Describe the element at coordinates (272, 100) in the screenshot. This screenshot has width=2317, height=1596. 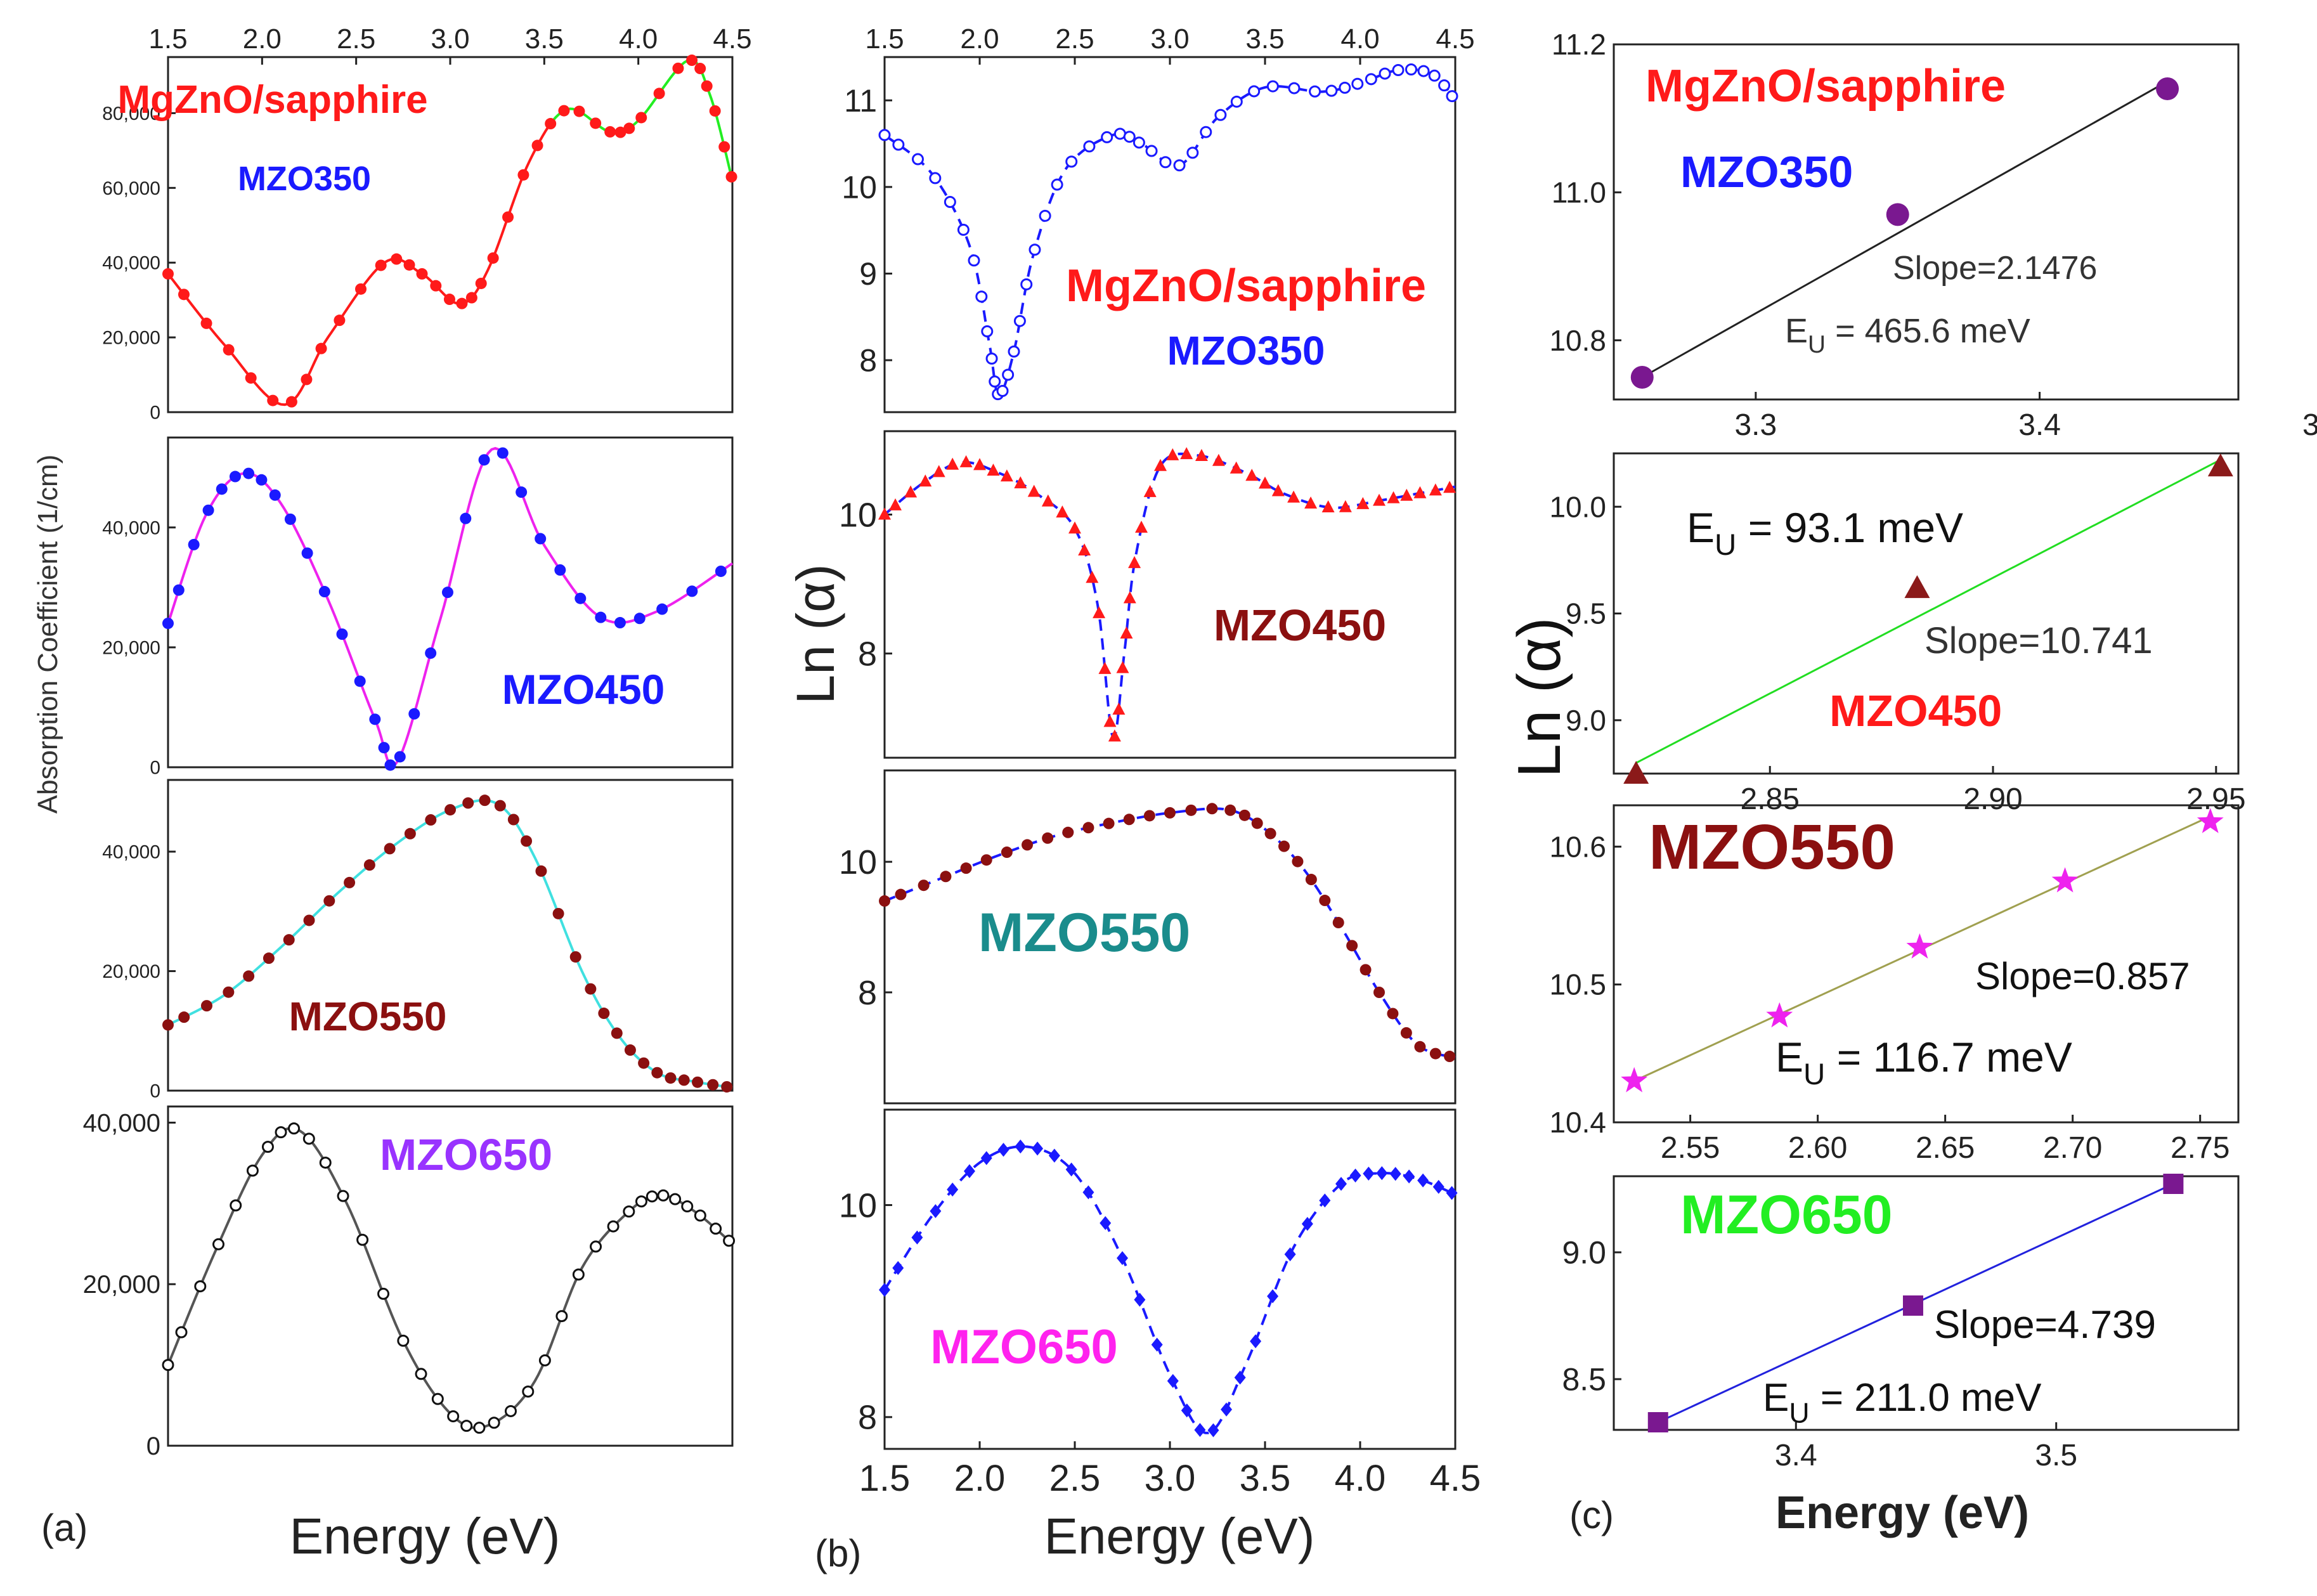
I see `annotation-a1: MgZnO/sapphire` at that location.